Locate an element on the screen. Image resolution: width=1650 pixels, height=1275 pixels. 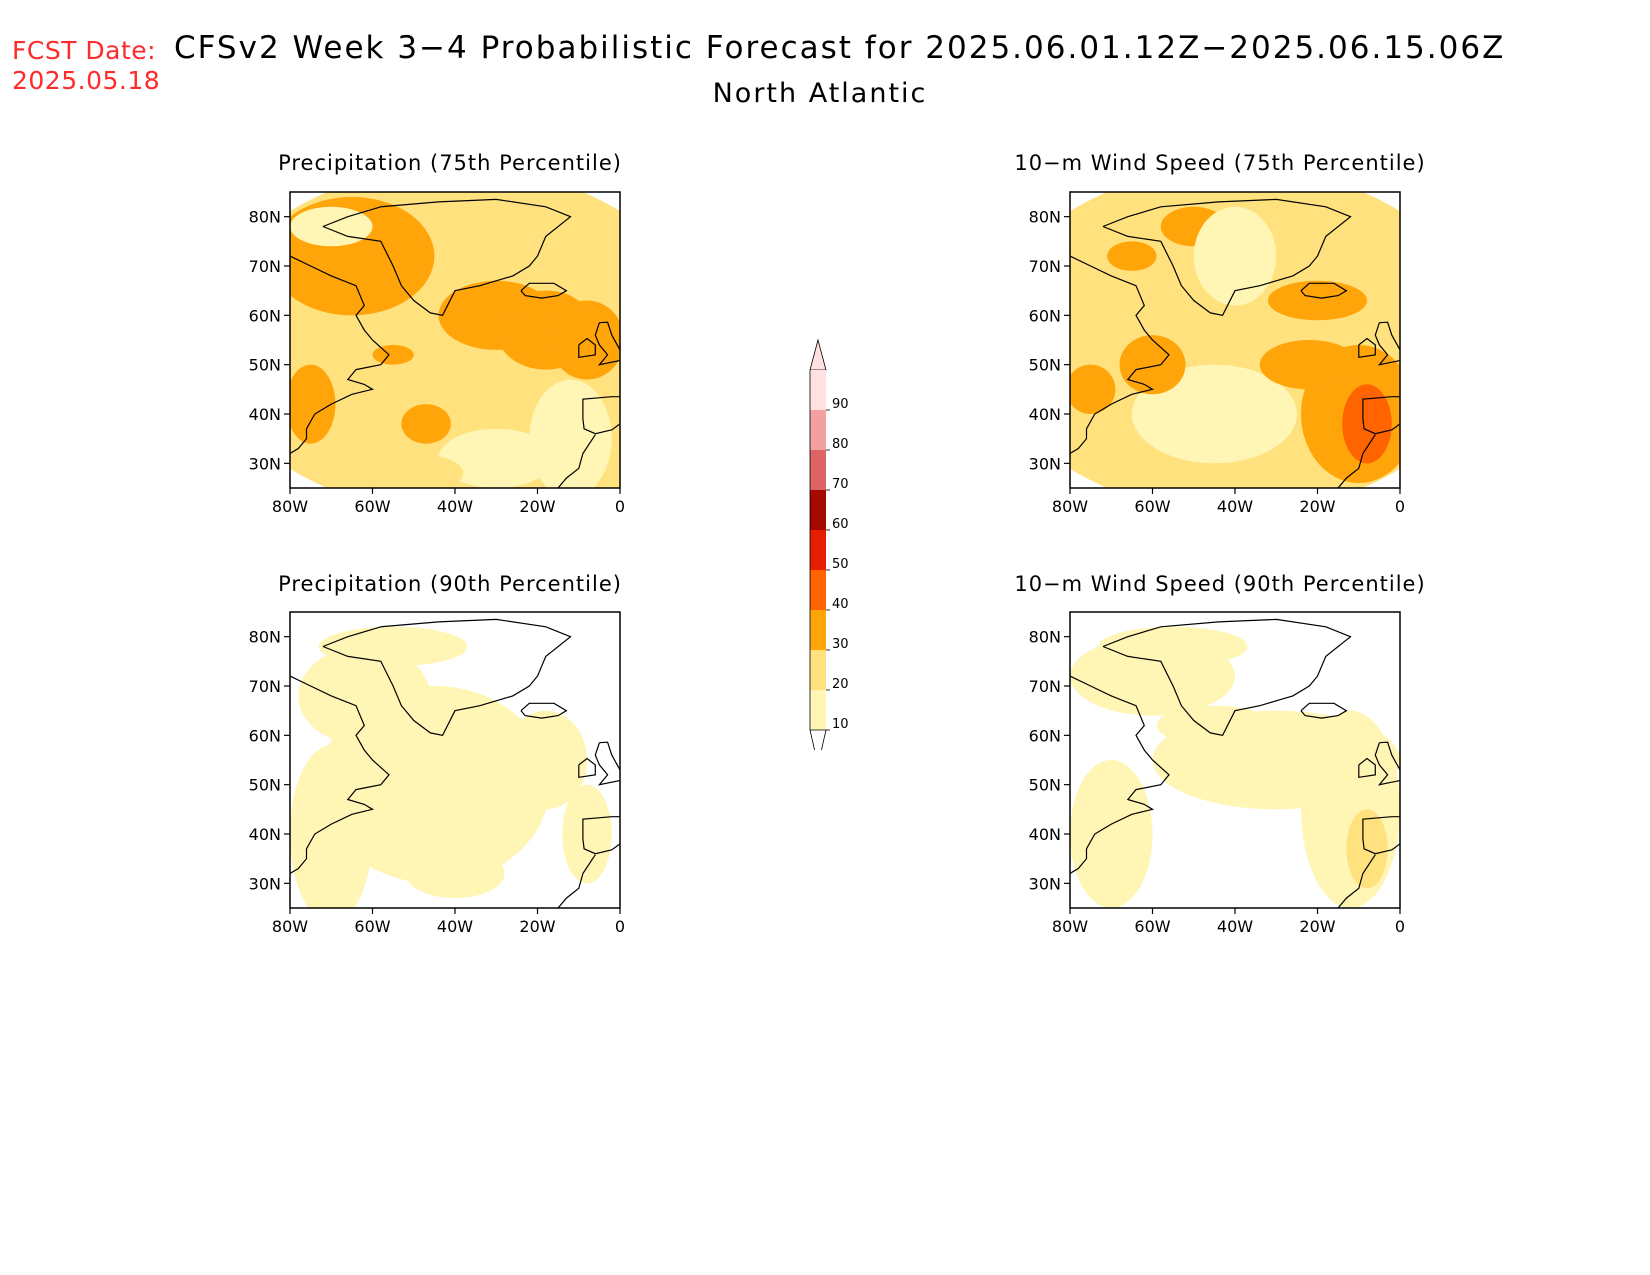
colorbar-label: 60 is located at coordinates (840, 524).